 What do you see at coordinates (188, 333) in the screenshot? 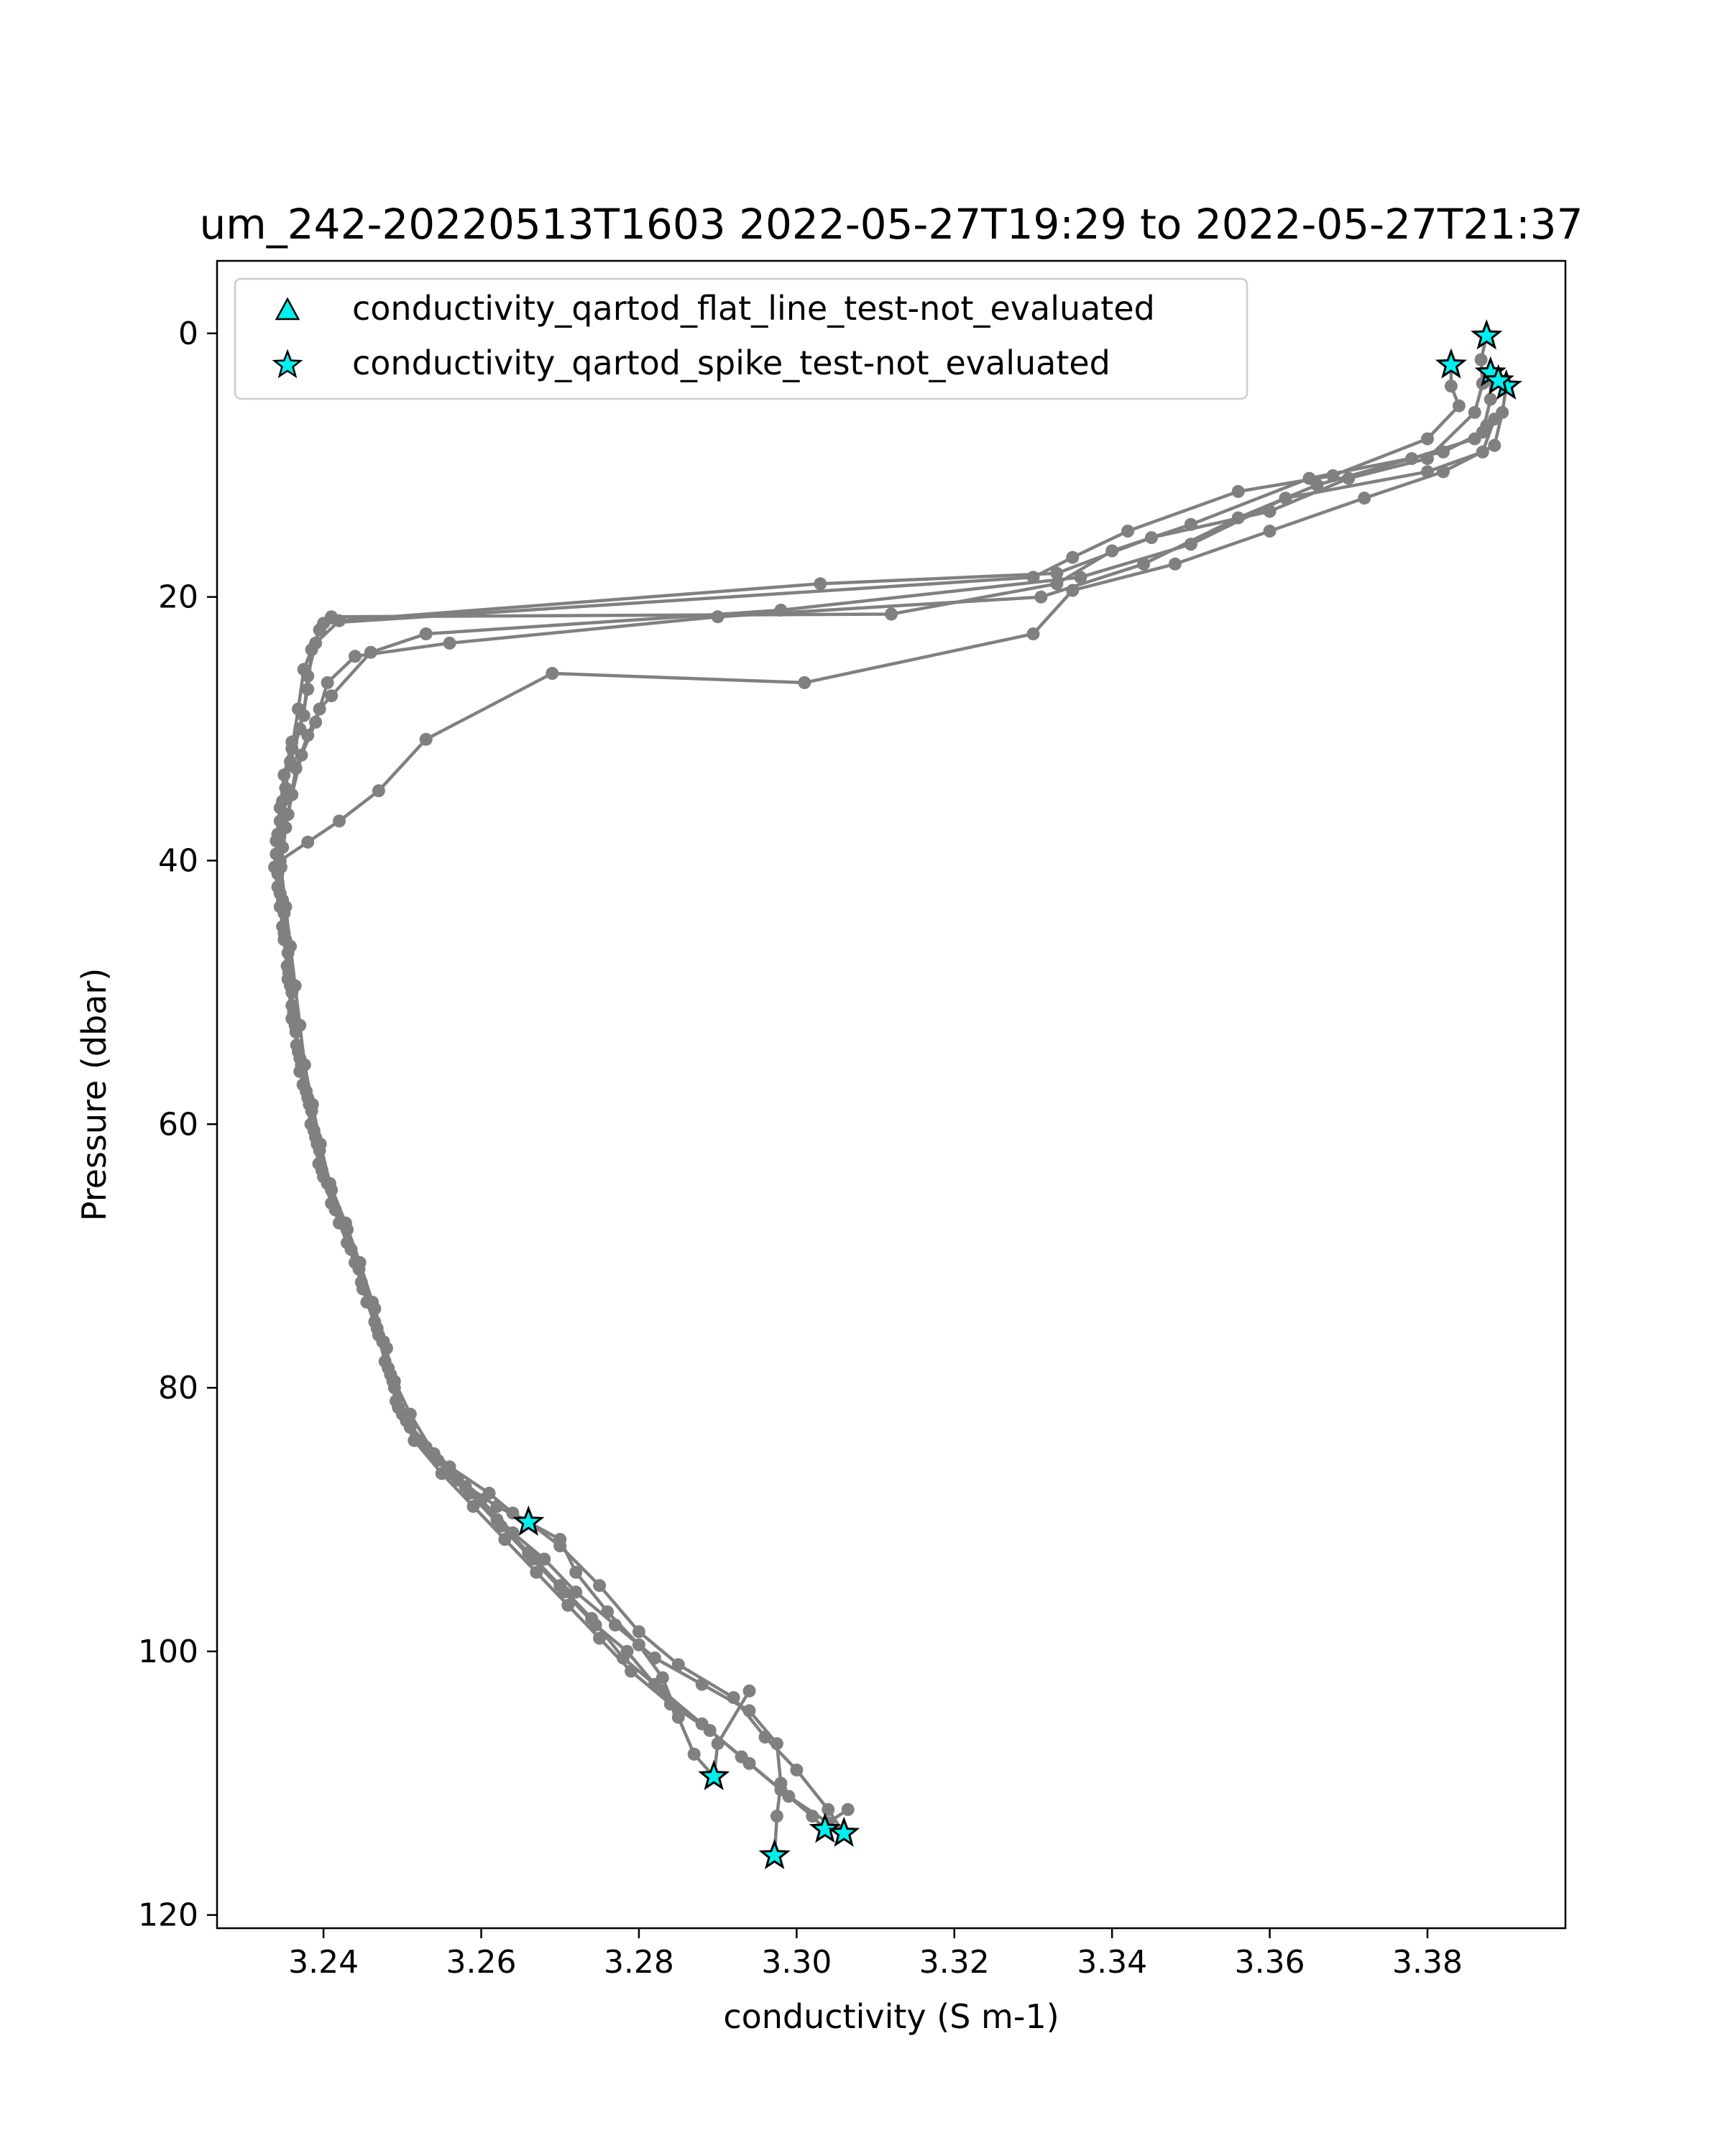
I see `y-tick-label: 0` at bounding box center [188, 333].